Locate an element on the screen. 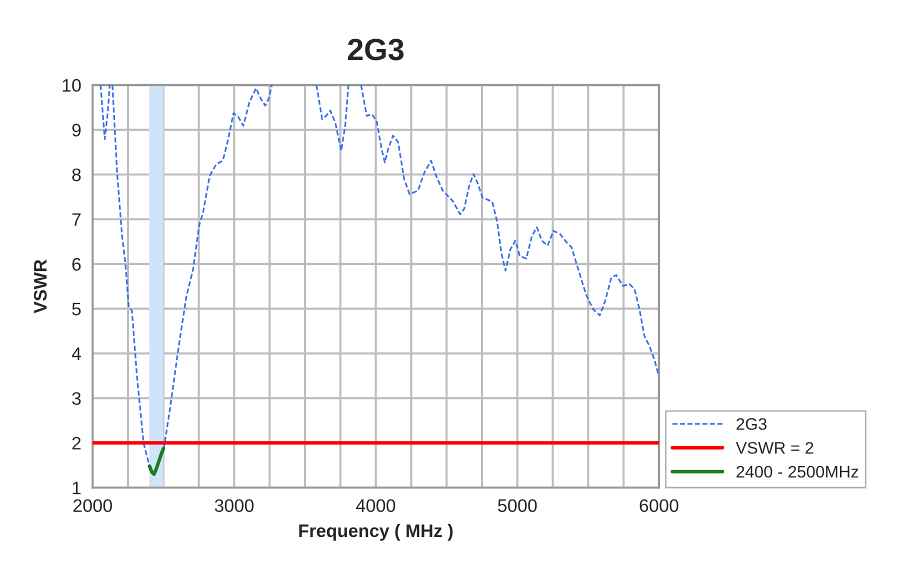 Image resolution: width=899 pixels, height=567 pixels. y-tick-label: 4 is located at coordinates (76, 354).